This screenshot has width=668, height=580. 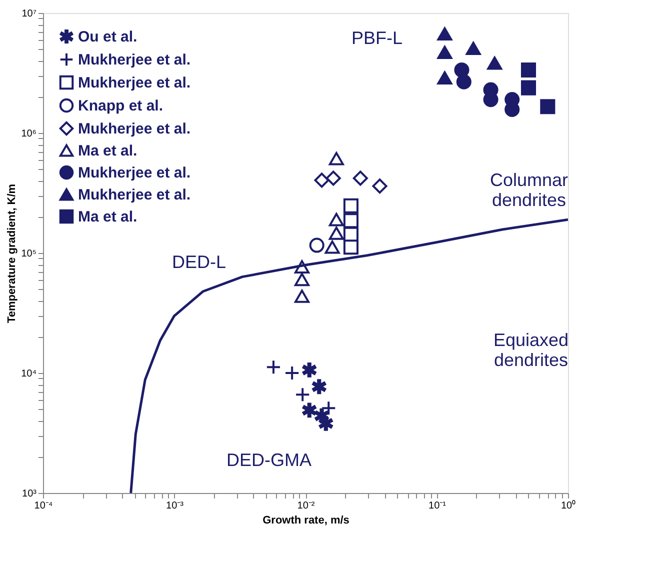 I want to click on x-tick-label: 10⁻², so click(x=306, y=506).